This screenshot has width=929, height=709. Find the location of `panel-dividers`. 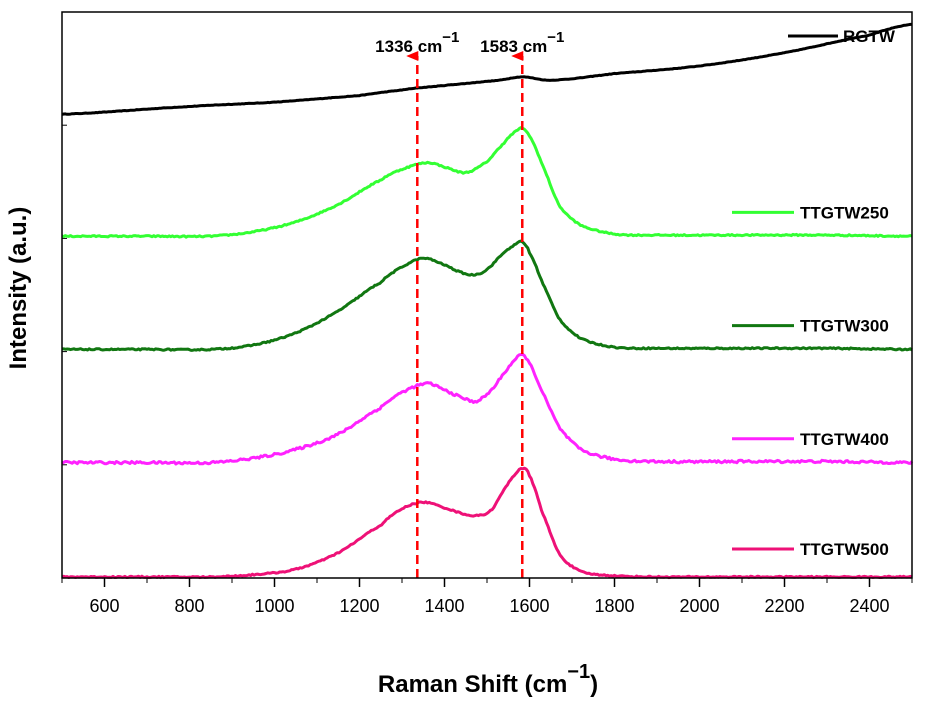

panel-dividers is located at coordinates (64, 295).